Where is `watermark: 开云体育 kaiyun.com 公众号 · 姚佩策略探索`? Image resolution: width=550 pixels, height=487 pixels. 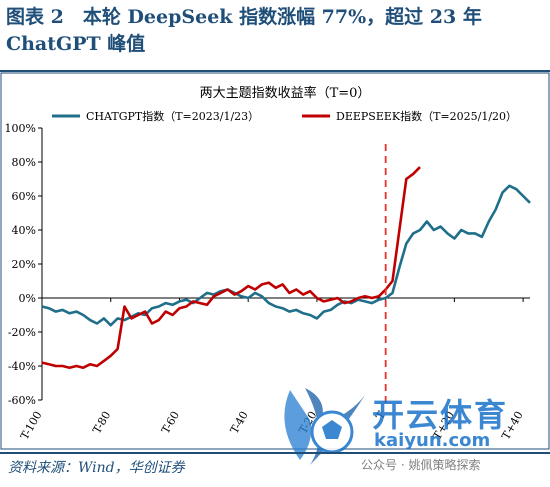 watermark: 开云体育 kaiyun.com 公众号 · 姚佩策略探索 is located at coordinates (410, 430).